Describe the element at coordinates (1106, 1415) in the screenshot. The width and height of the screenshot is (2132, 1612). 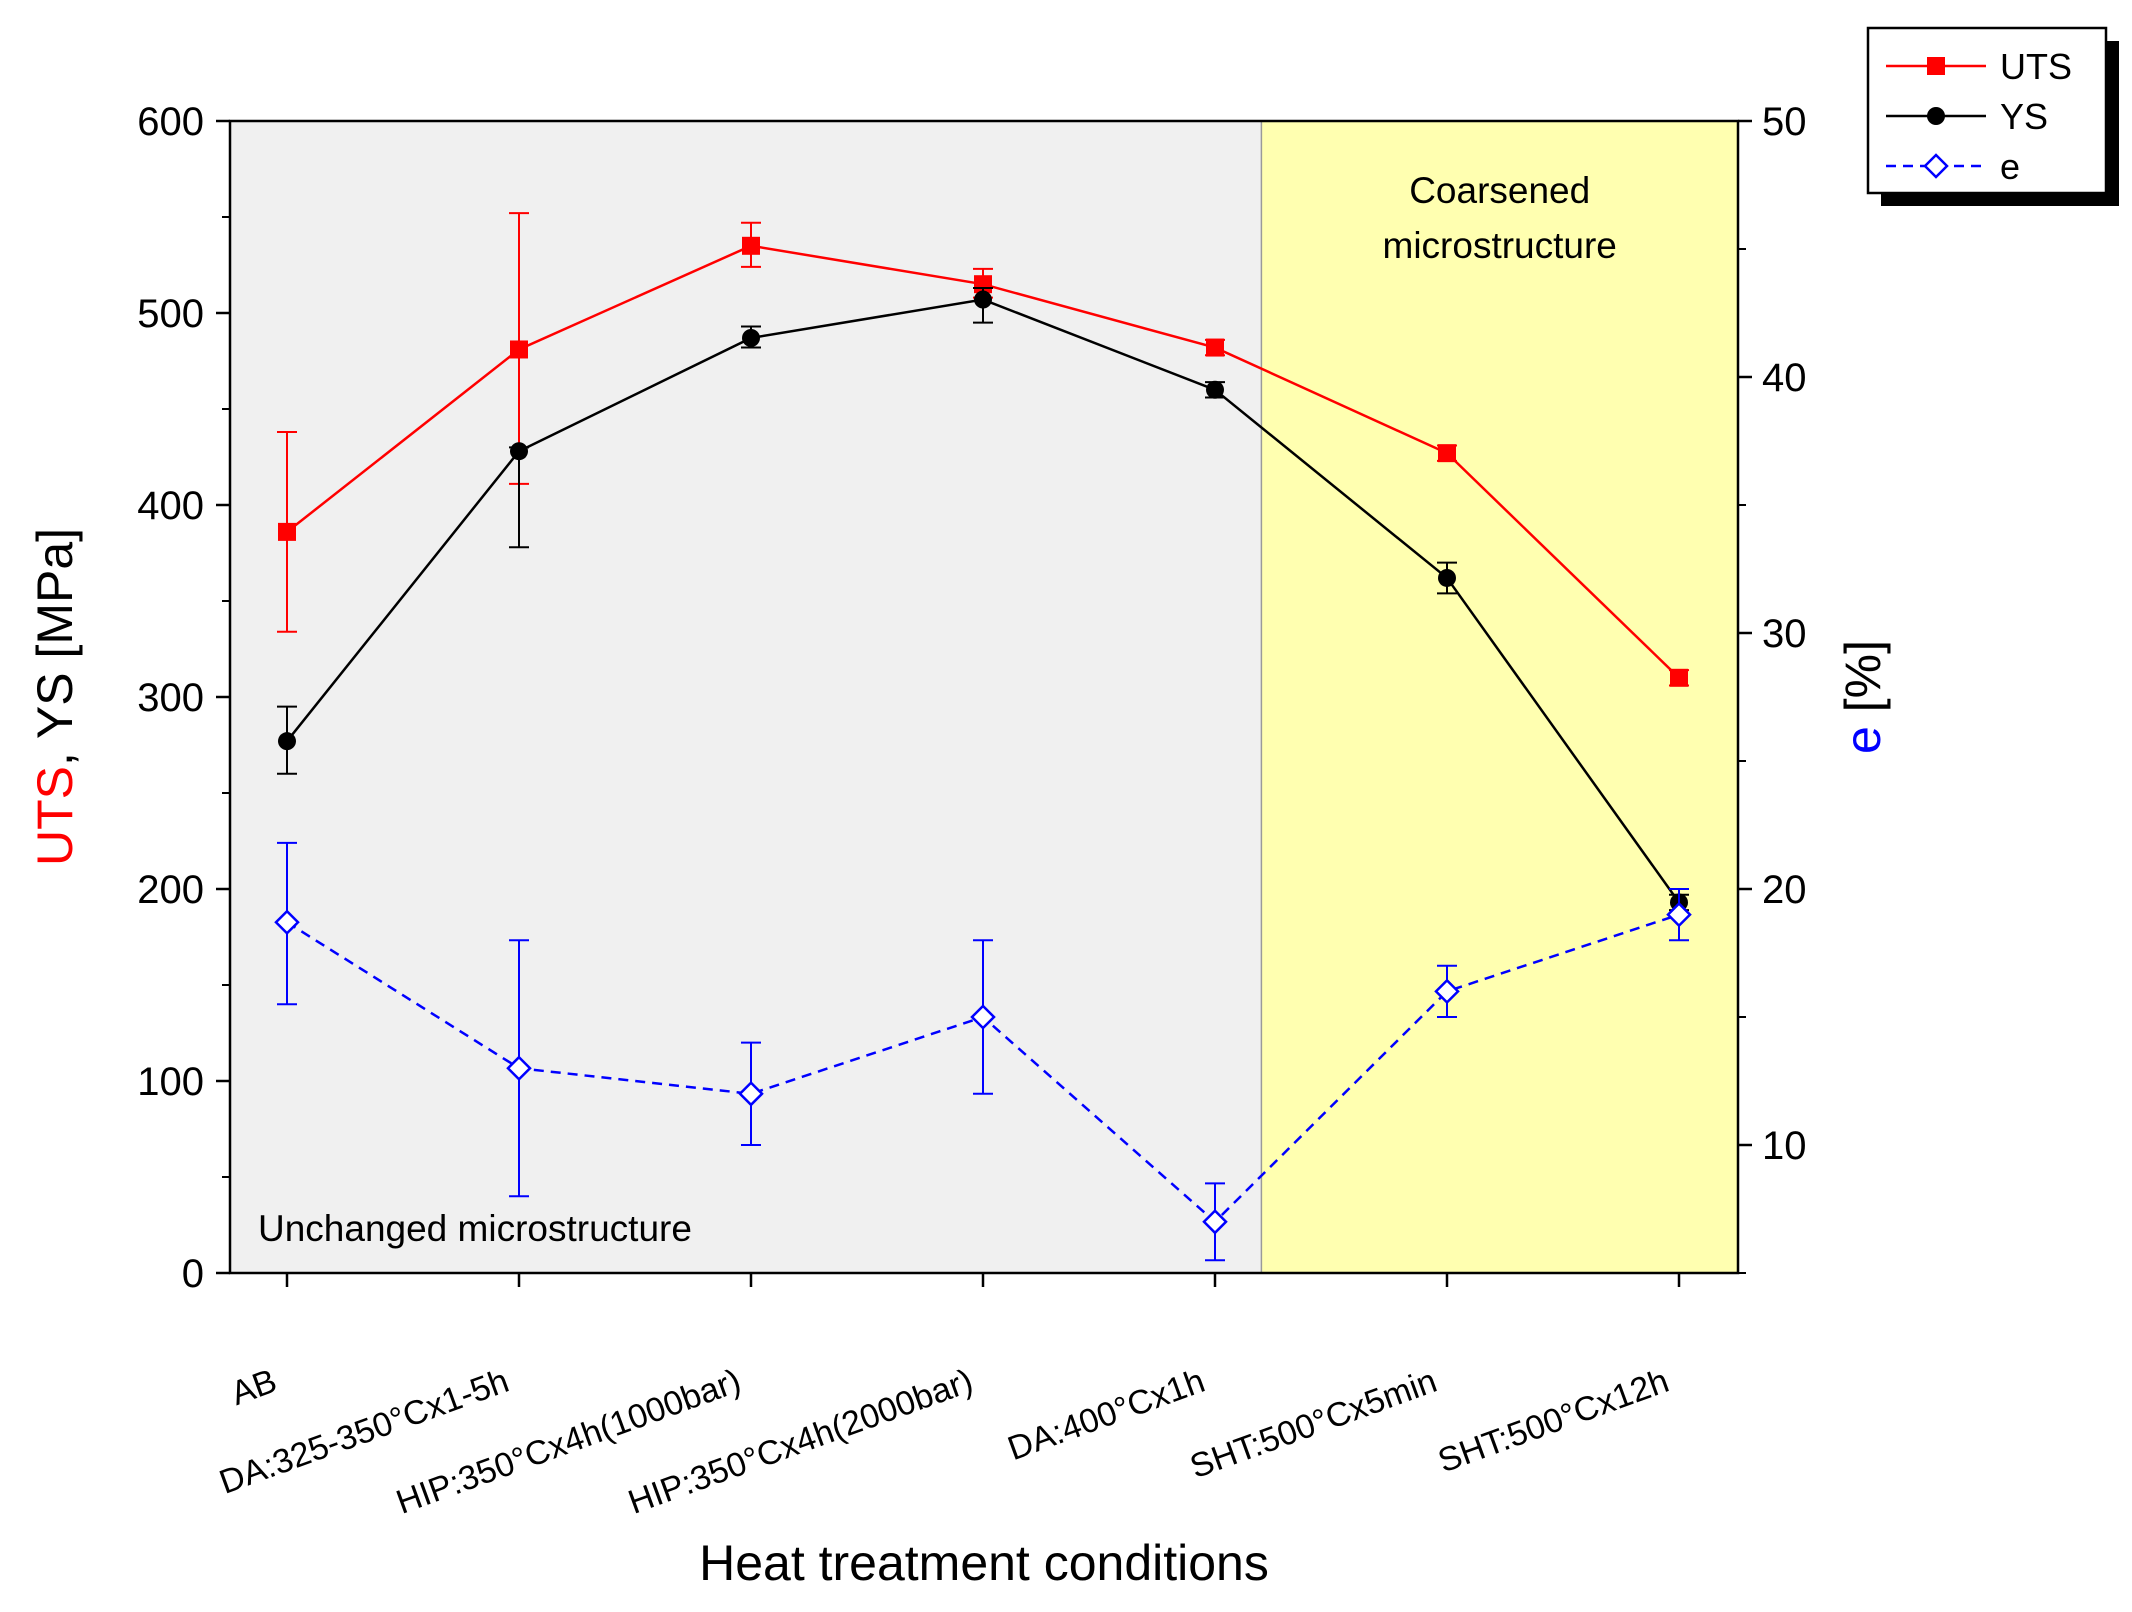
I see `x-tick-label: DA:400°Cx1h` at that location.